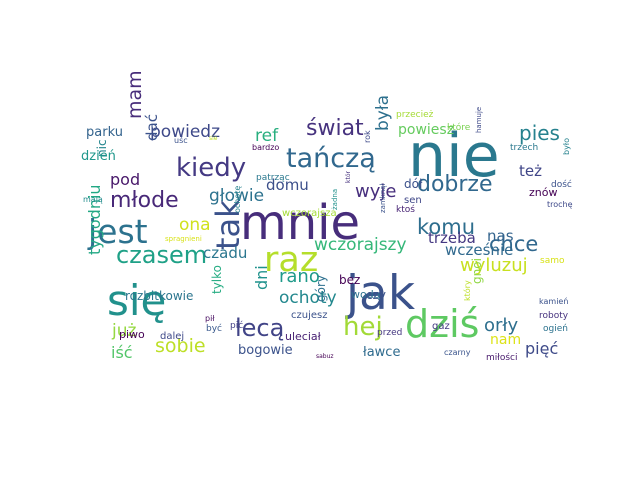 This screenshot has width=640, height=480. What do you see at coordinates (363, 327) in the screenshot?
I see `word-hej: hej` at bounding box center [363, 327].